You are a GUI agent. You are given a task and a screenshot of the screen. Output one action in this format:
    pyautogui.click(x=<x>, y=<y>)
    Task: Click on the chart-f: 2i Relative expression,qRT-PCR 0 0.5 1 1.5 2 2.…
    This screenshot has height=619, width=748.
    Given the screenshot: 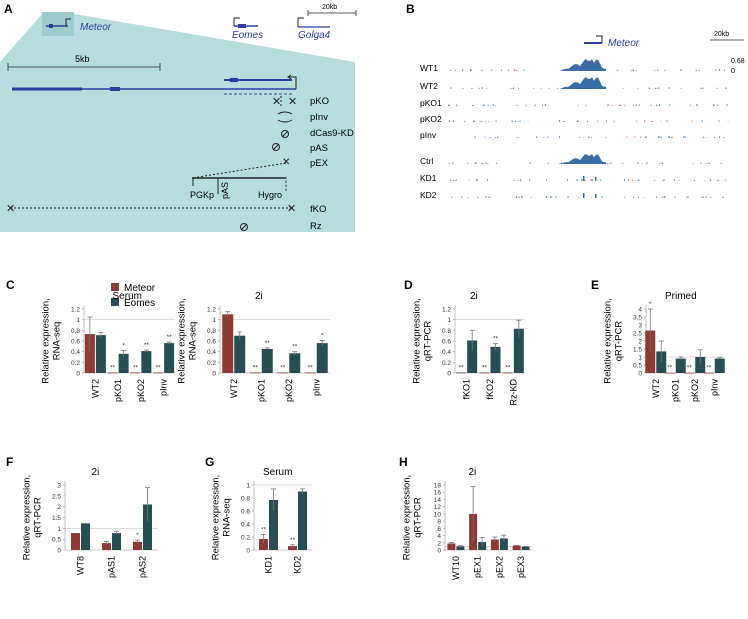 What is the action you would take?
    pyautogui.click(x=89, y=522)
    